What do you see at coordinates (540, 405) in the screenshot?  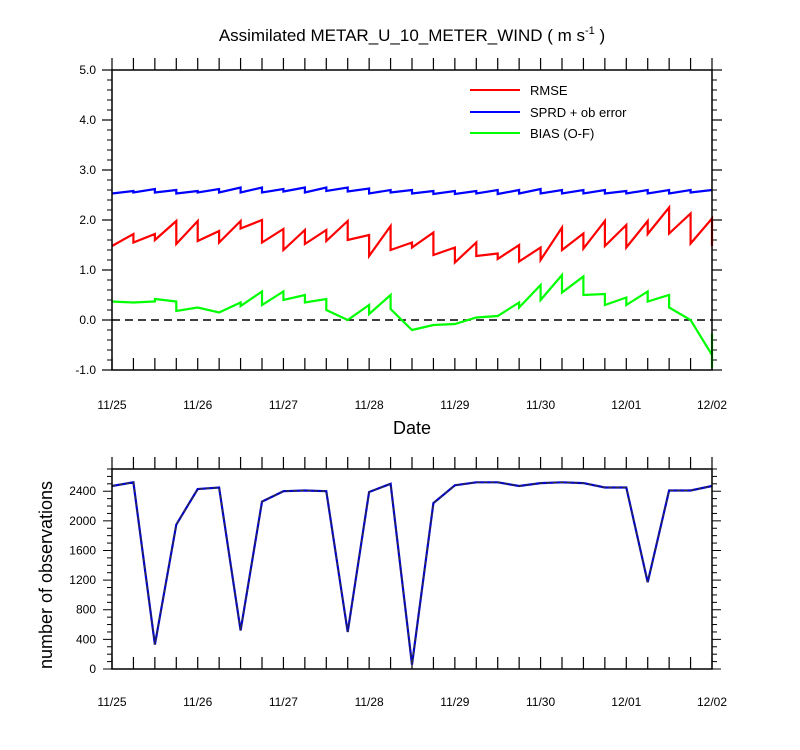 I see `top-x-tick-label: 11/30` at bounding box center [540, 405].